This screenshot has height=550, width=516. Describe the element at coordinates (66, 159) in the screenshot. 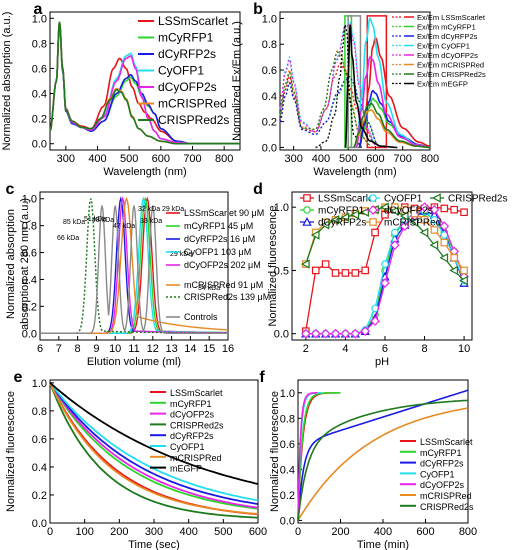

I see `x-tick-label: 300` at that location.